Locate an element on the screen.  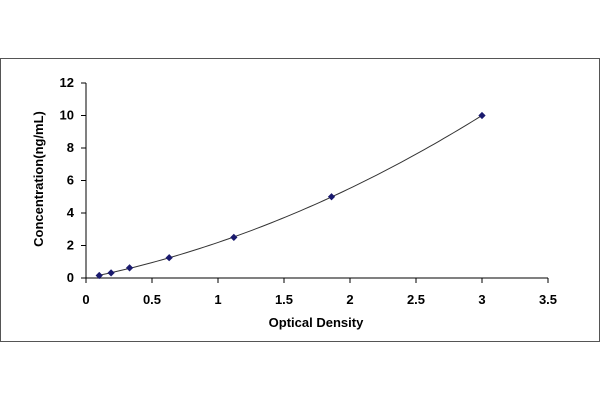
x-tick-label: 2 is located at coordinates (349, 299).